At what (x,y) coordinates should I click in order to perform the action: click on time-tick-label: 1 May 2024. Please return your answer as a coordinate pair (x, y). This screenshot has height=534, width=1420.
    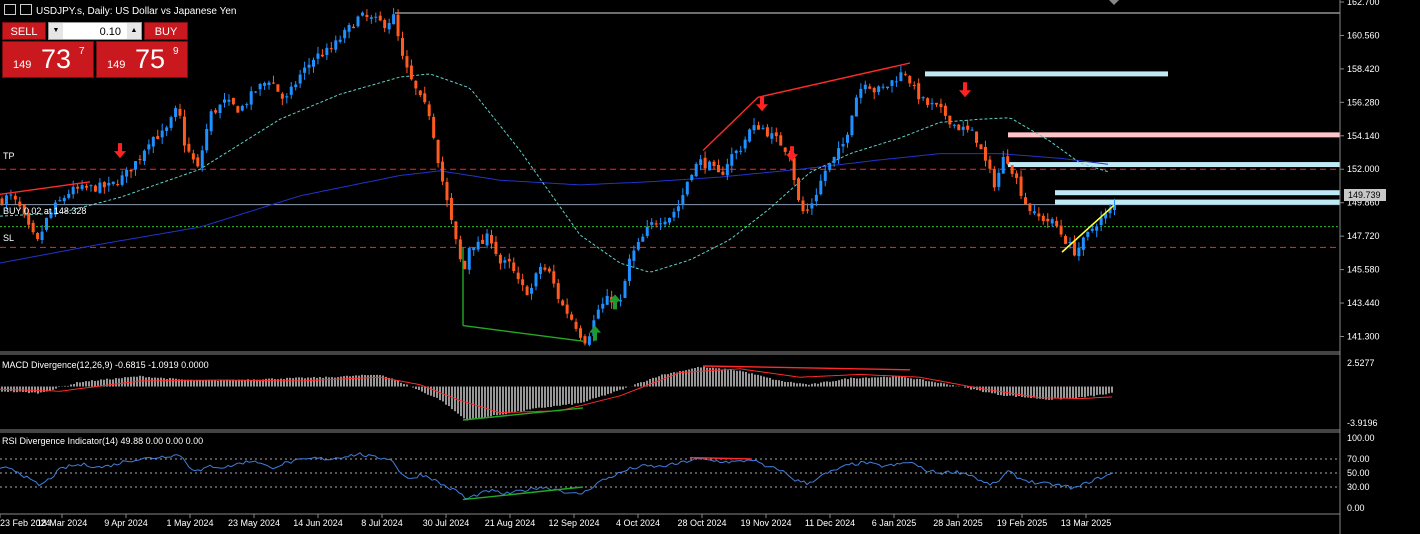
    Looking at the image, I should click on (189, 523).